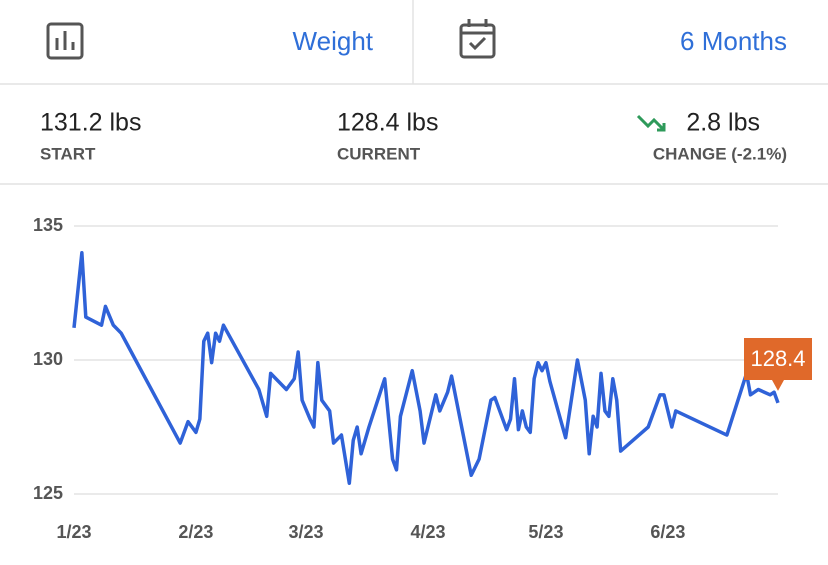 This screenshot has width=828, height=565. Describe the element at coordinates (651, 123) in the screenshot. I see `trend-icon` at that location.